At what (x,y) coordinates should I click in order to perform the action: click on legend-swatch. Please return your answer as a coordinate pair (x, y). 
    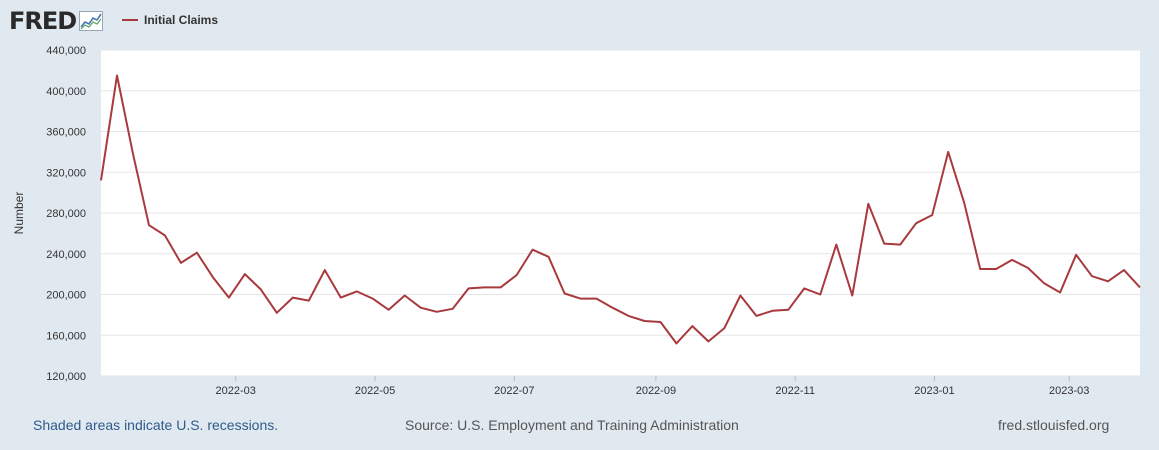
    Looking at the image, I should click on (130, 20).